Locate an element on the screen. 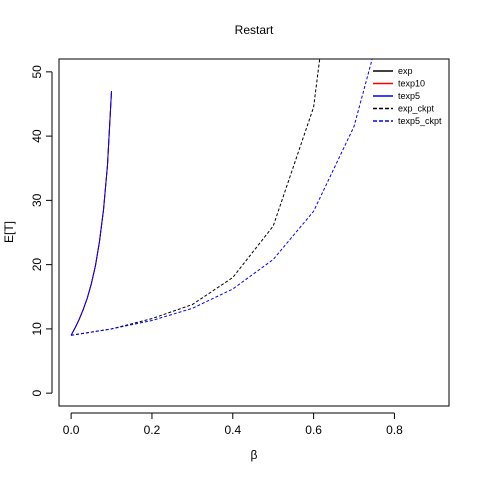 This screenshot has height=480, width=480. y-tick-label: 30 is located at coordinates (37, 200).